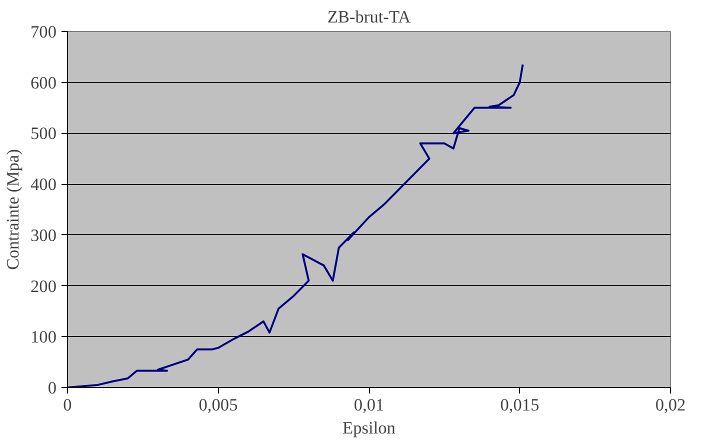 Image resolution: width=703 pixels, height=443 pixels. Describe the element at coordinates (43, 82) in the screenshot. I see `y-tick-label: 600` at that location.